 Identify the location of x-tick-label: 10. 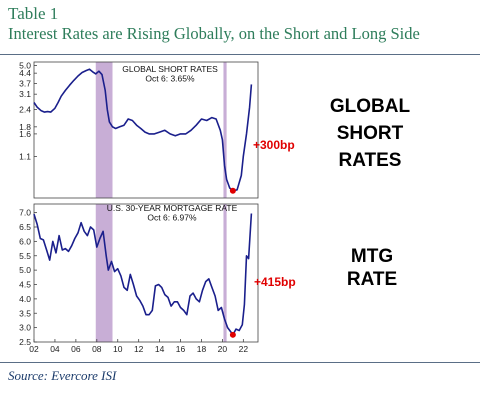
(118, 349).